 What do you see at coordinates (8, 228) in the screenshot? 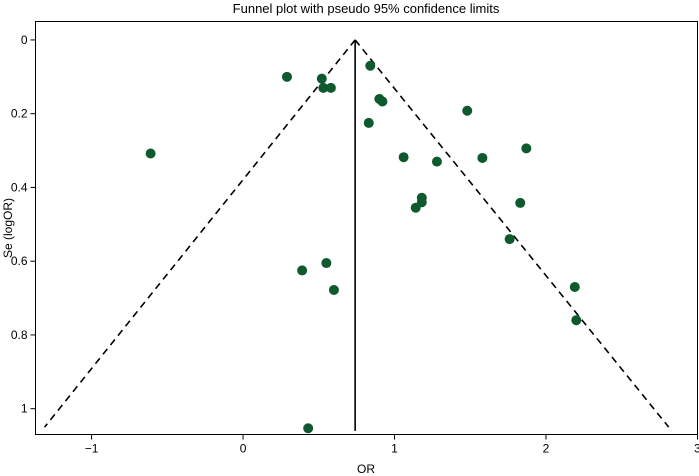
I see `y-axis-label: Se (logOR)` at bounding box center [8, 228].